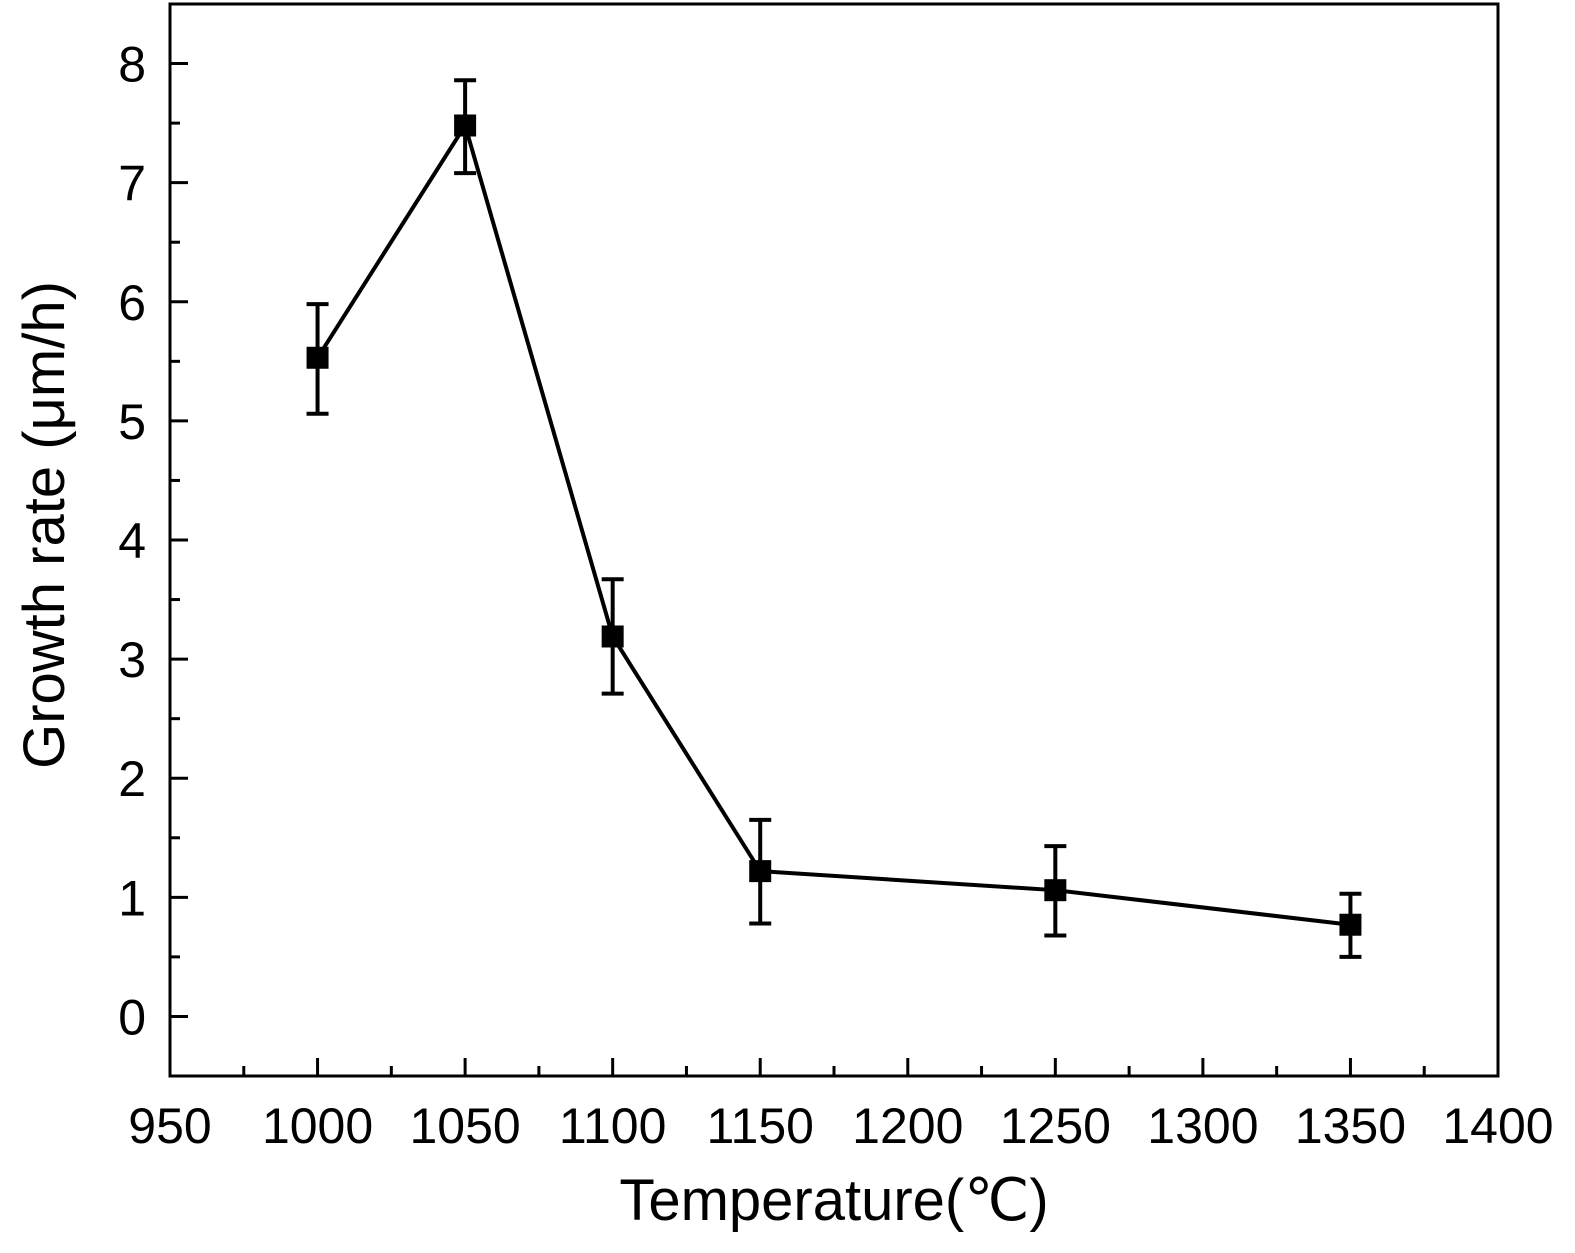 The height and width of the screenshot is (1253, 1575). What do you see at coordinates (760, 1126) in the screenshot?
I see `x-tick-label: 1150` at bounding box center [760, 1126].